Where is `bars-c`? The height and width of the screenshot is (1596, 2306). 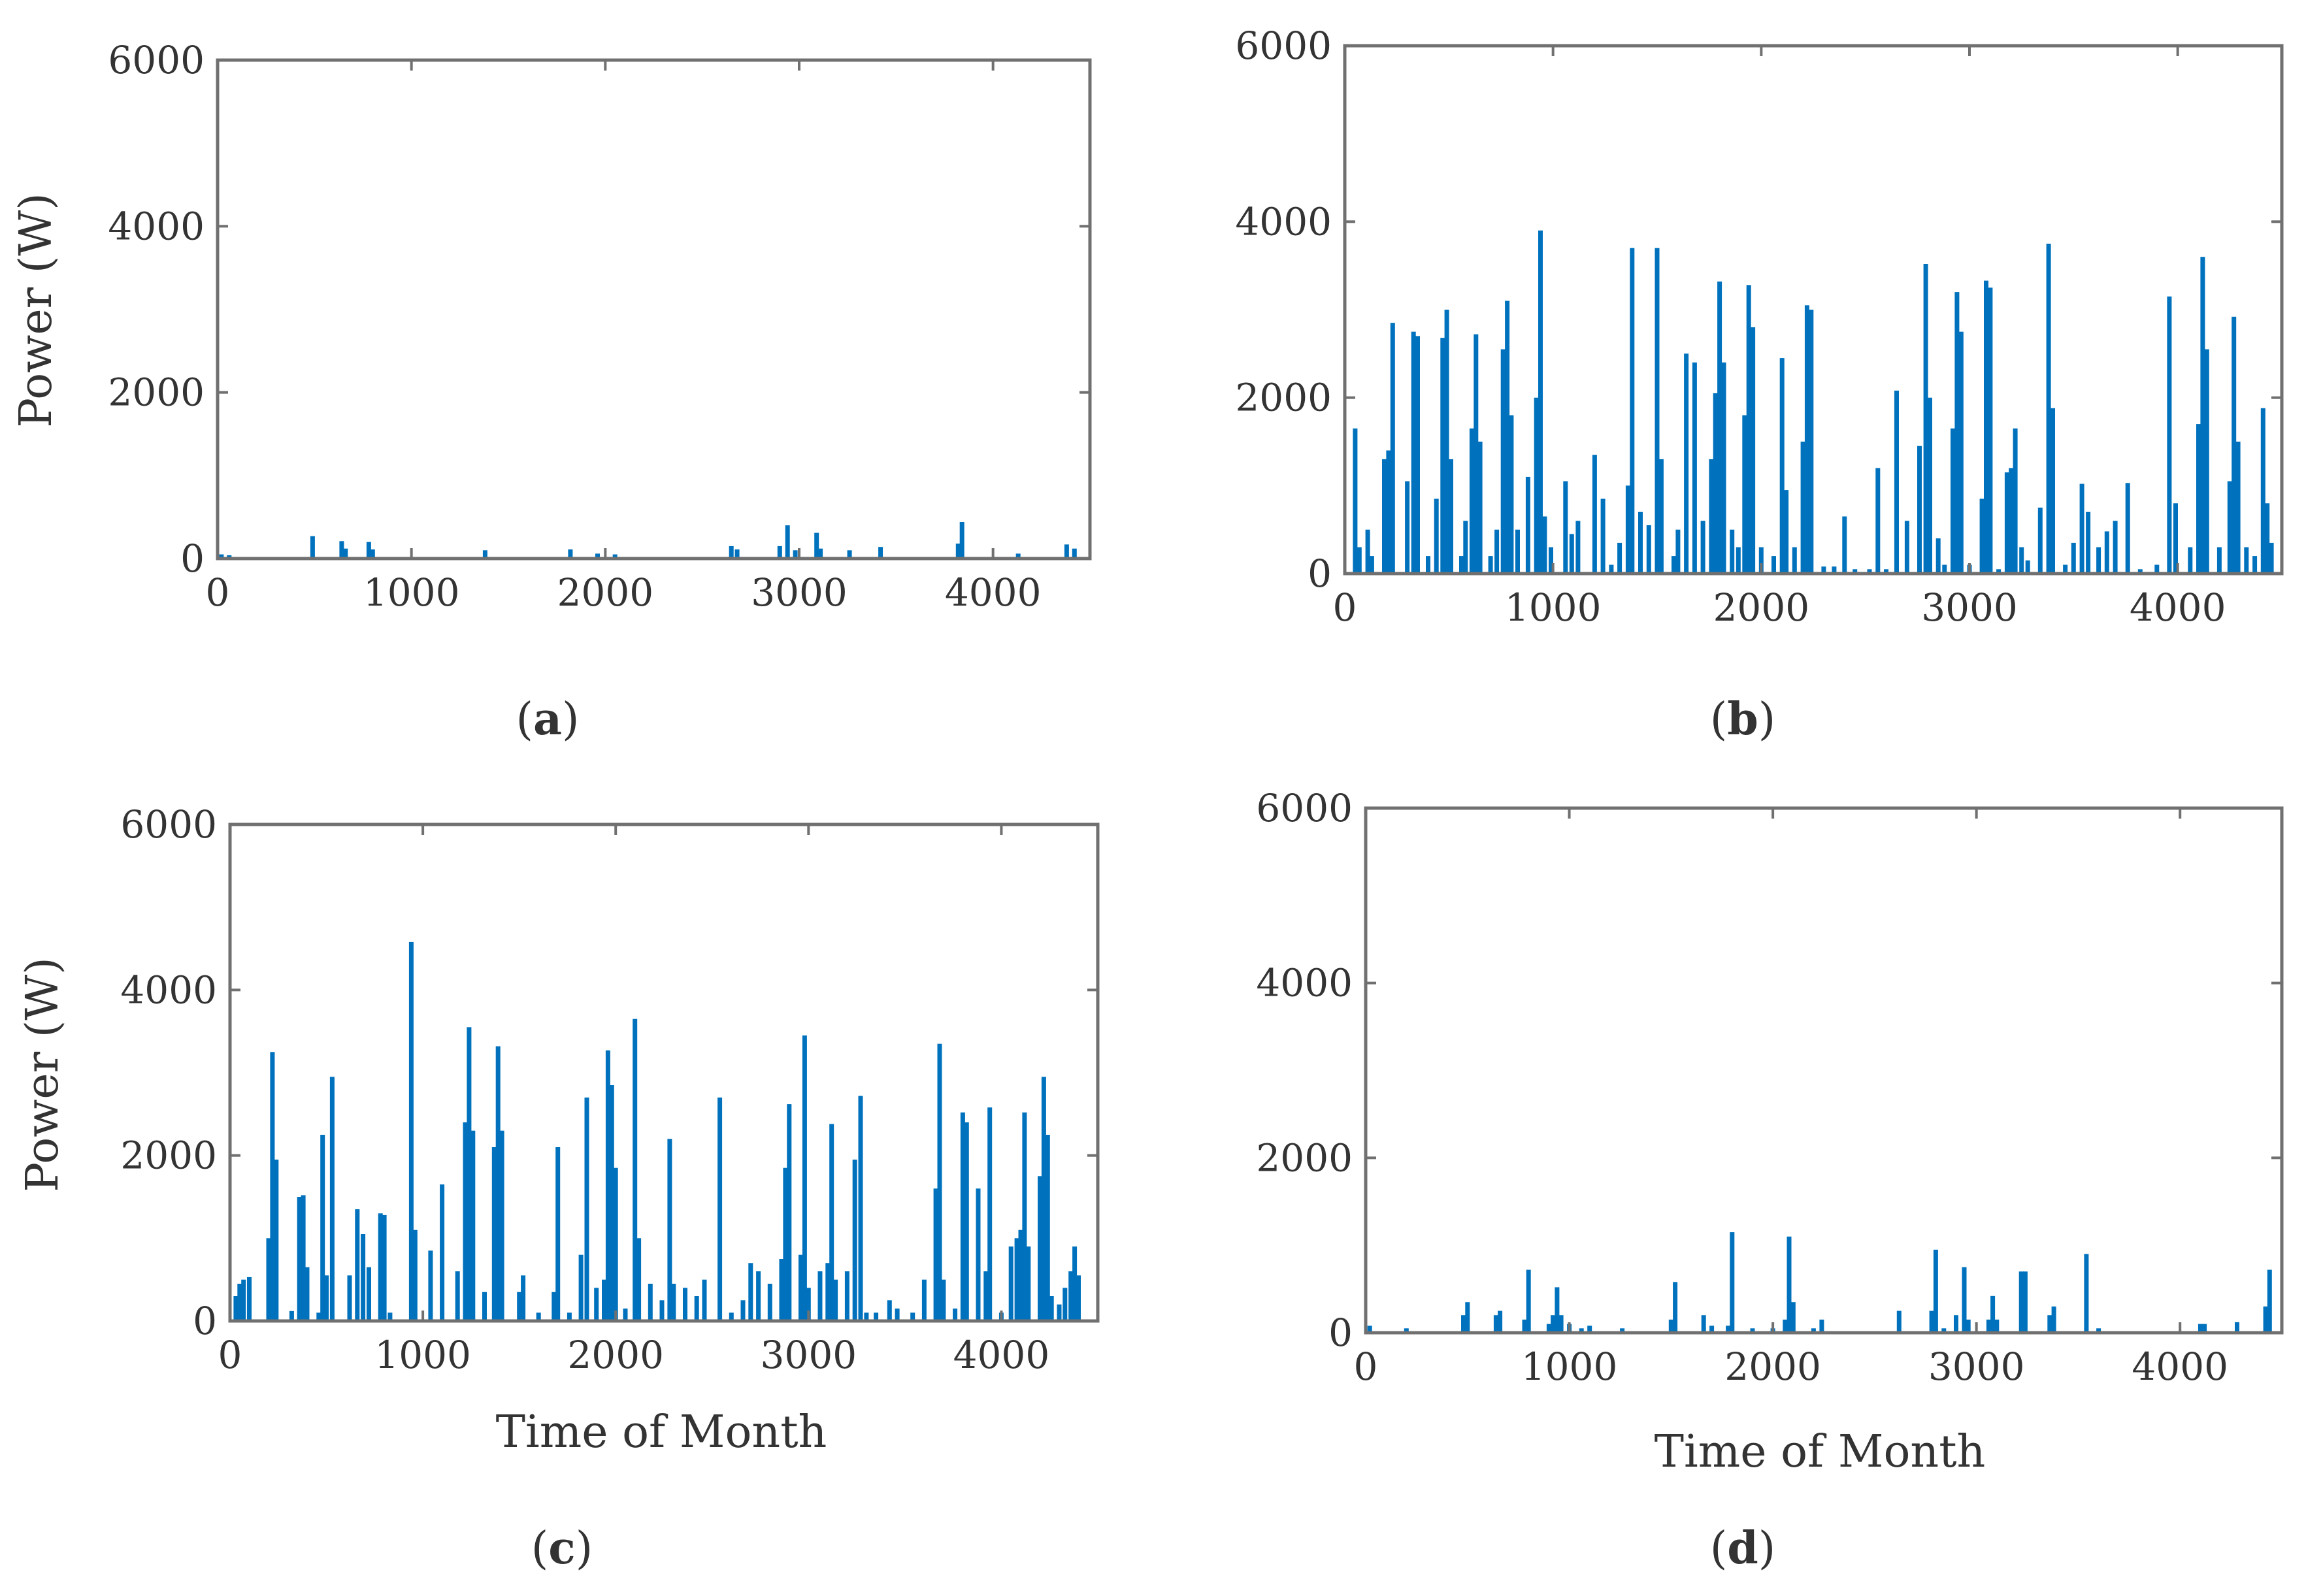
bars-c is located at coordinates (657, 1131).